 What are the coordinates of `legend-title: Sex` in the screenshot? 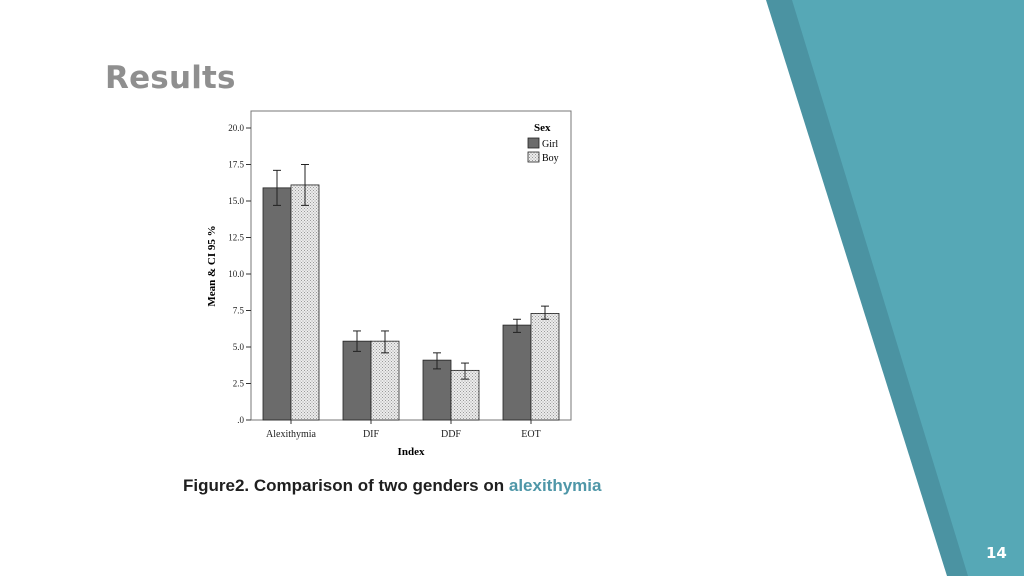 It's located at (542, 128).